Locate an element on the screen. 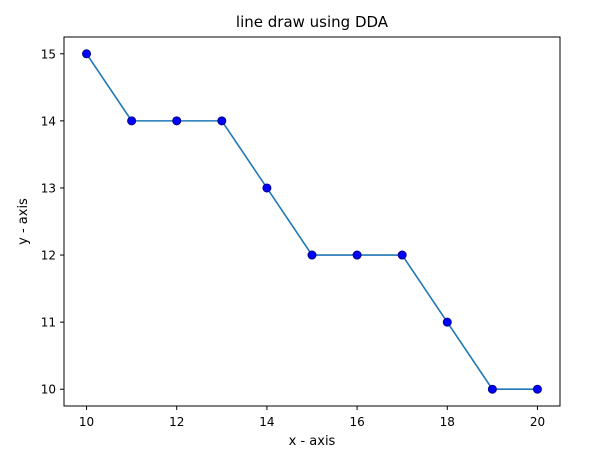  y-tick-label: 15 is located at coordinates (48, 54).